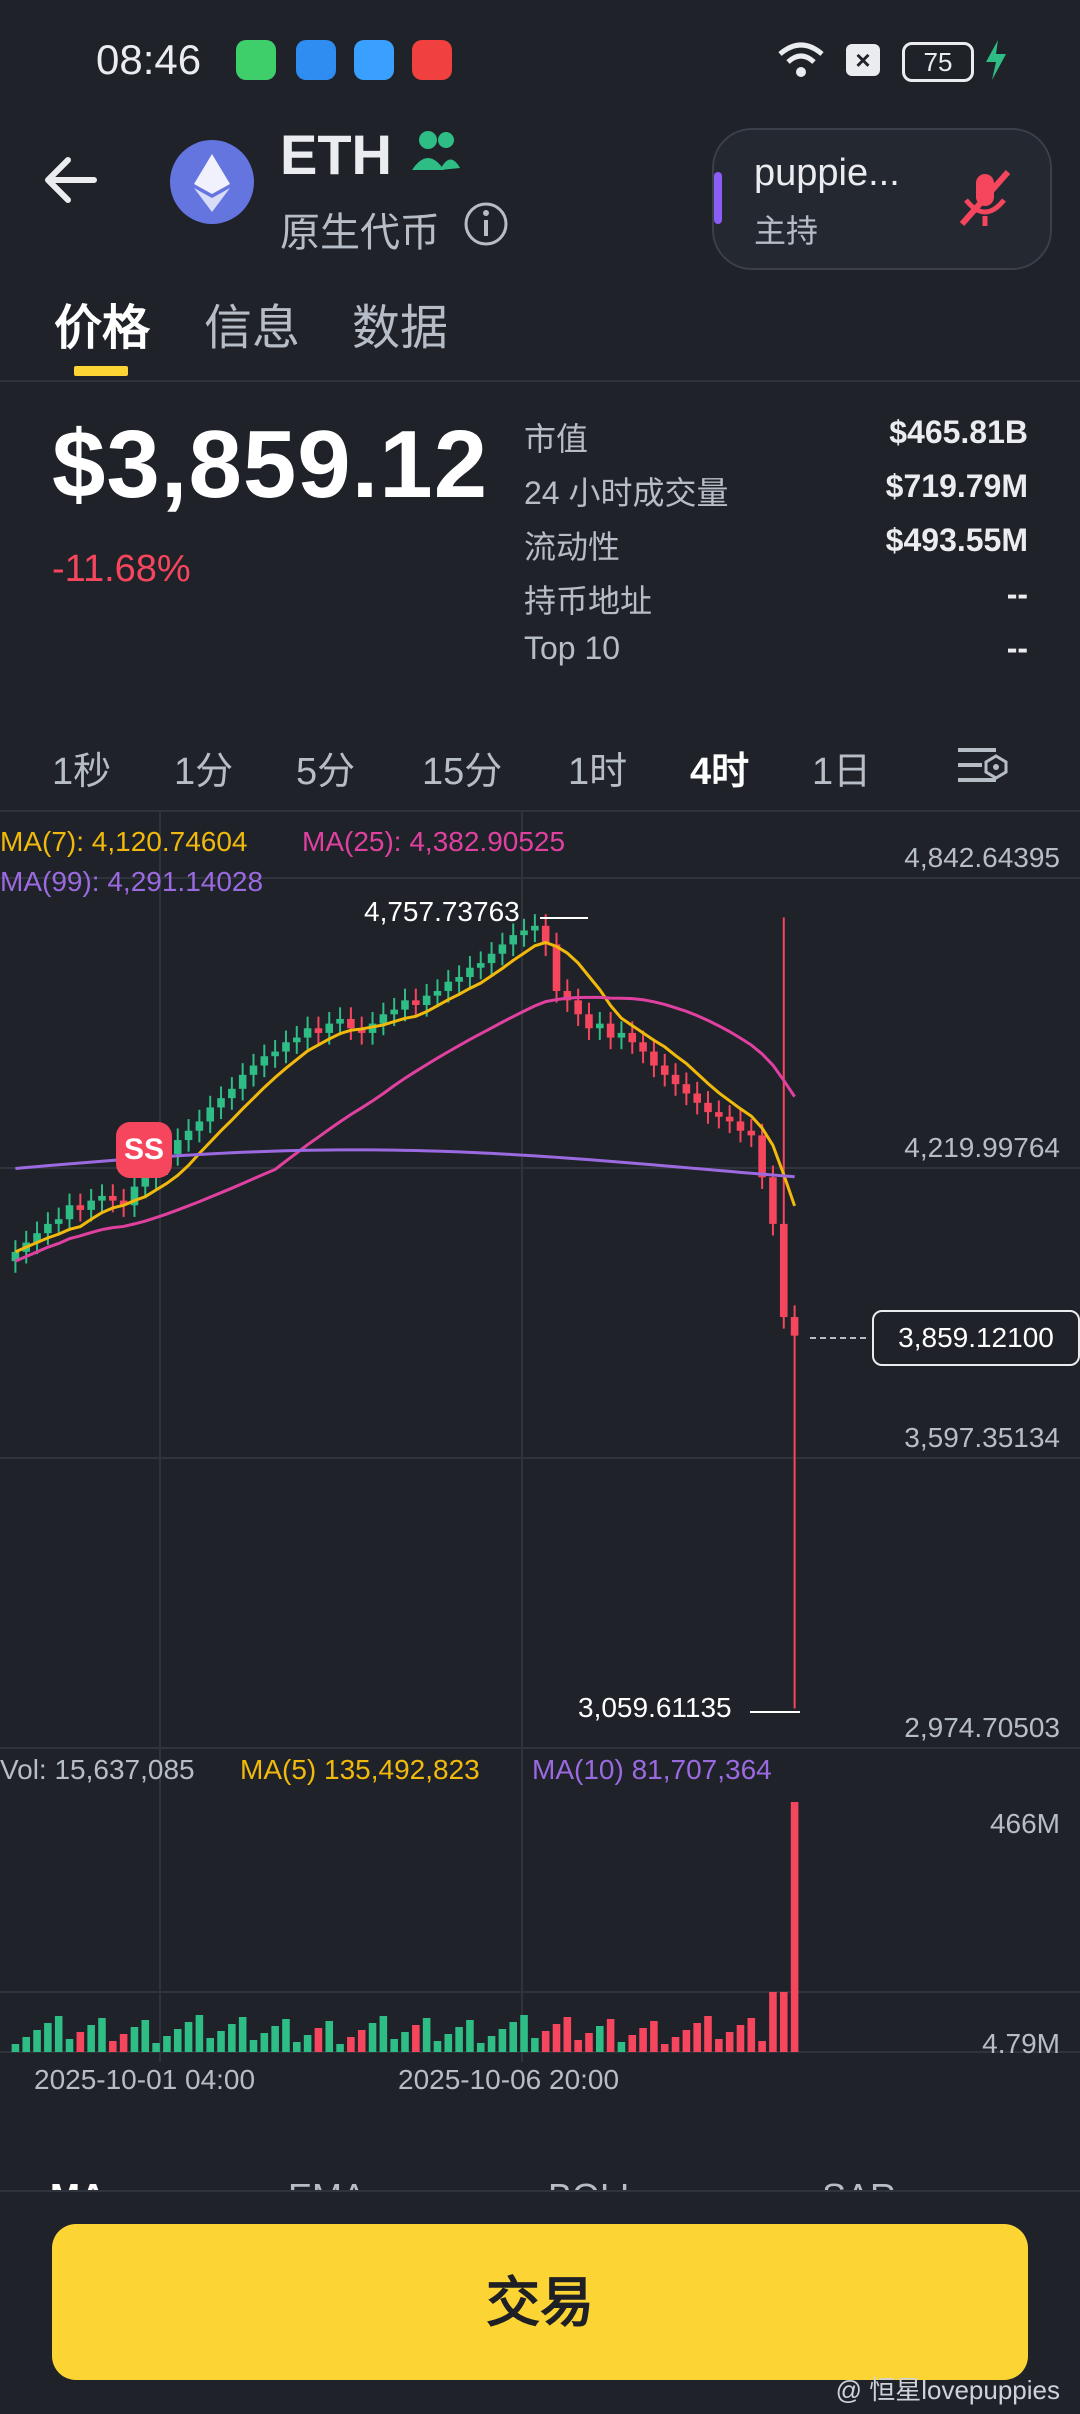  What do you see at coordinates (400, 328) in the screenshot?
I see `tab-data: 数据` at bounding box center [400, 328].